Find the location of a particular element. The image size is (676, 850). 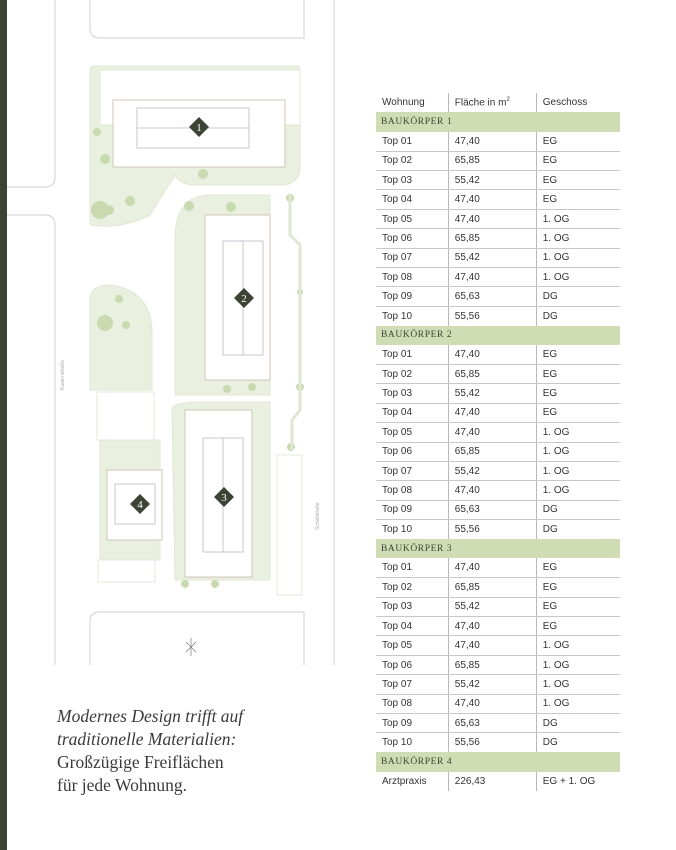

section-title: BAUKÖRPER 4 is located at coordinates (498, 762).